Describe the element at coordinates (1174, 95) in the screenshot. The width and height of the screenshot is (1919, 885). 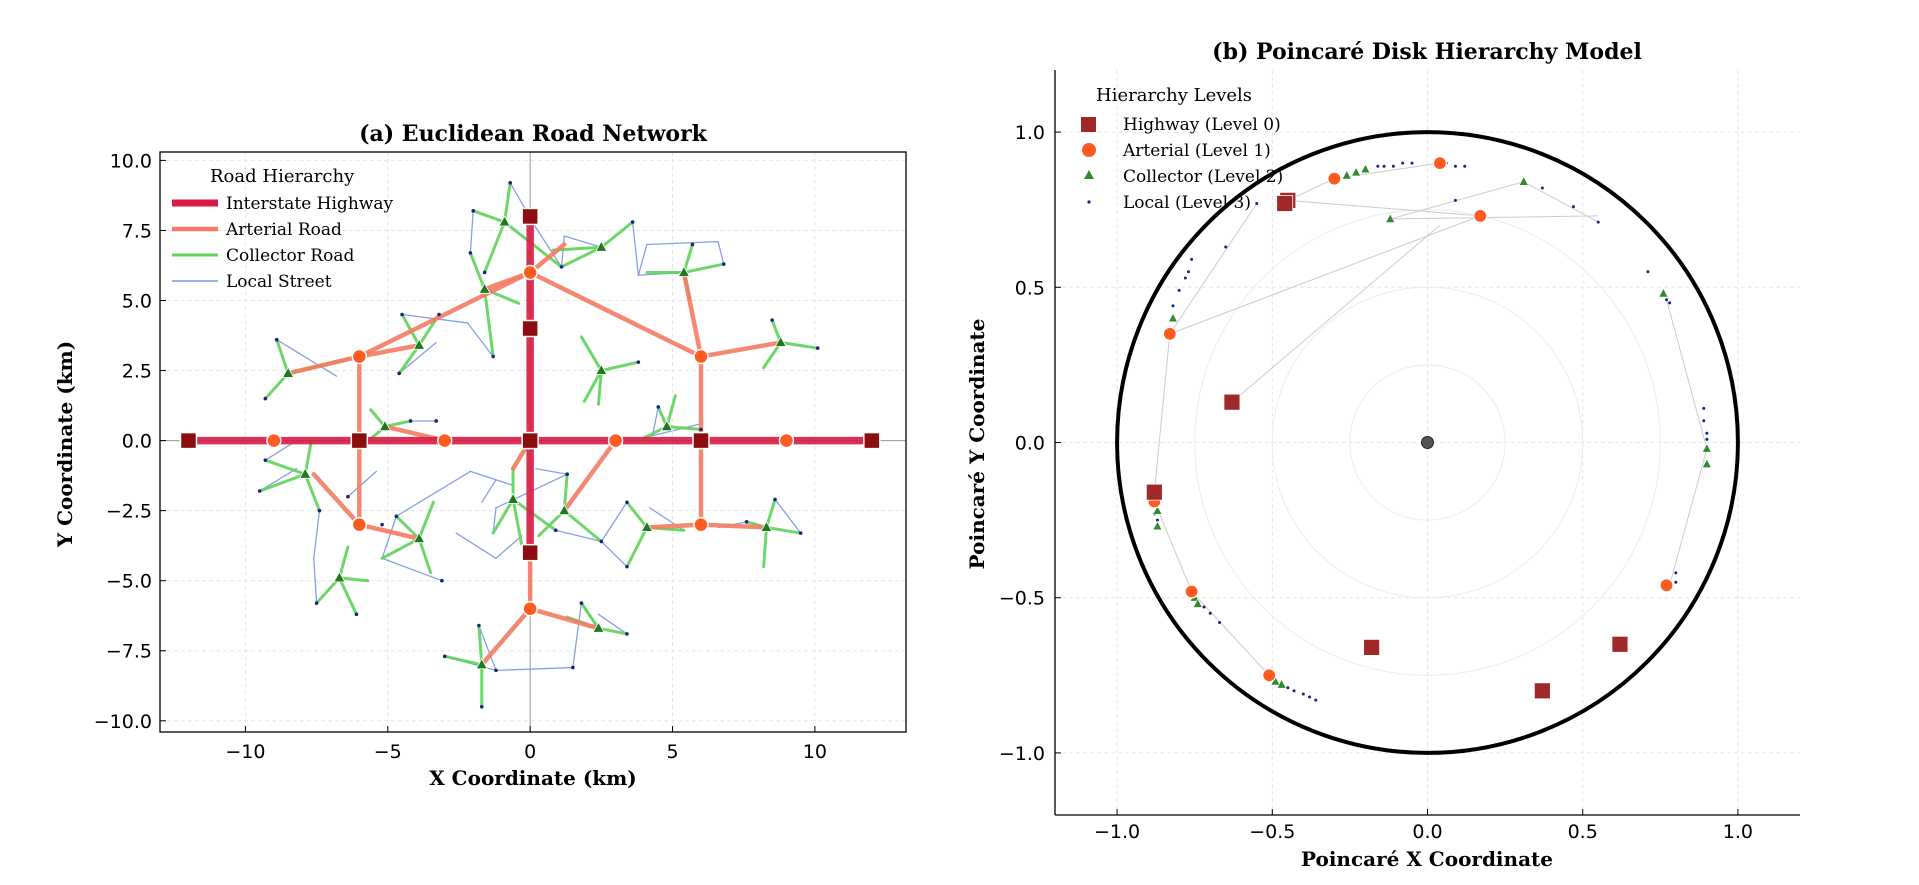
I see `legend-title-b: Hierarchy Levels` at that location.